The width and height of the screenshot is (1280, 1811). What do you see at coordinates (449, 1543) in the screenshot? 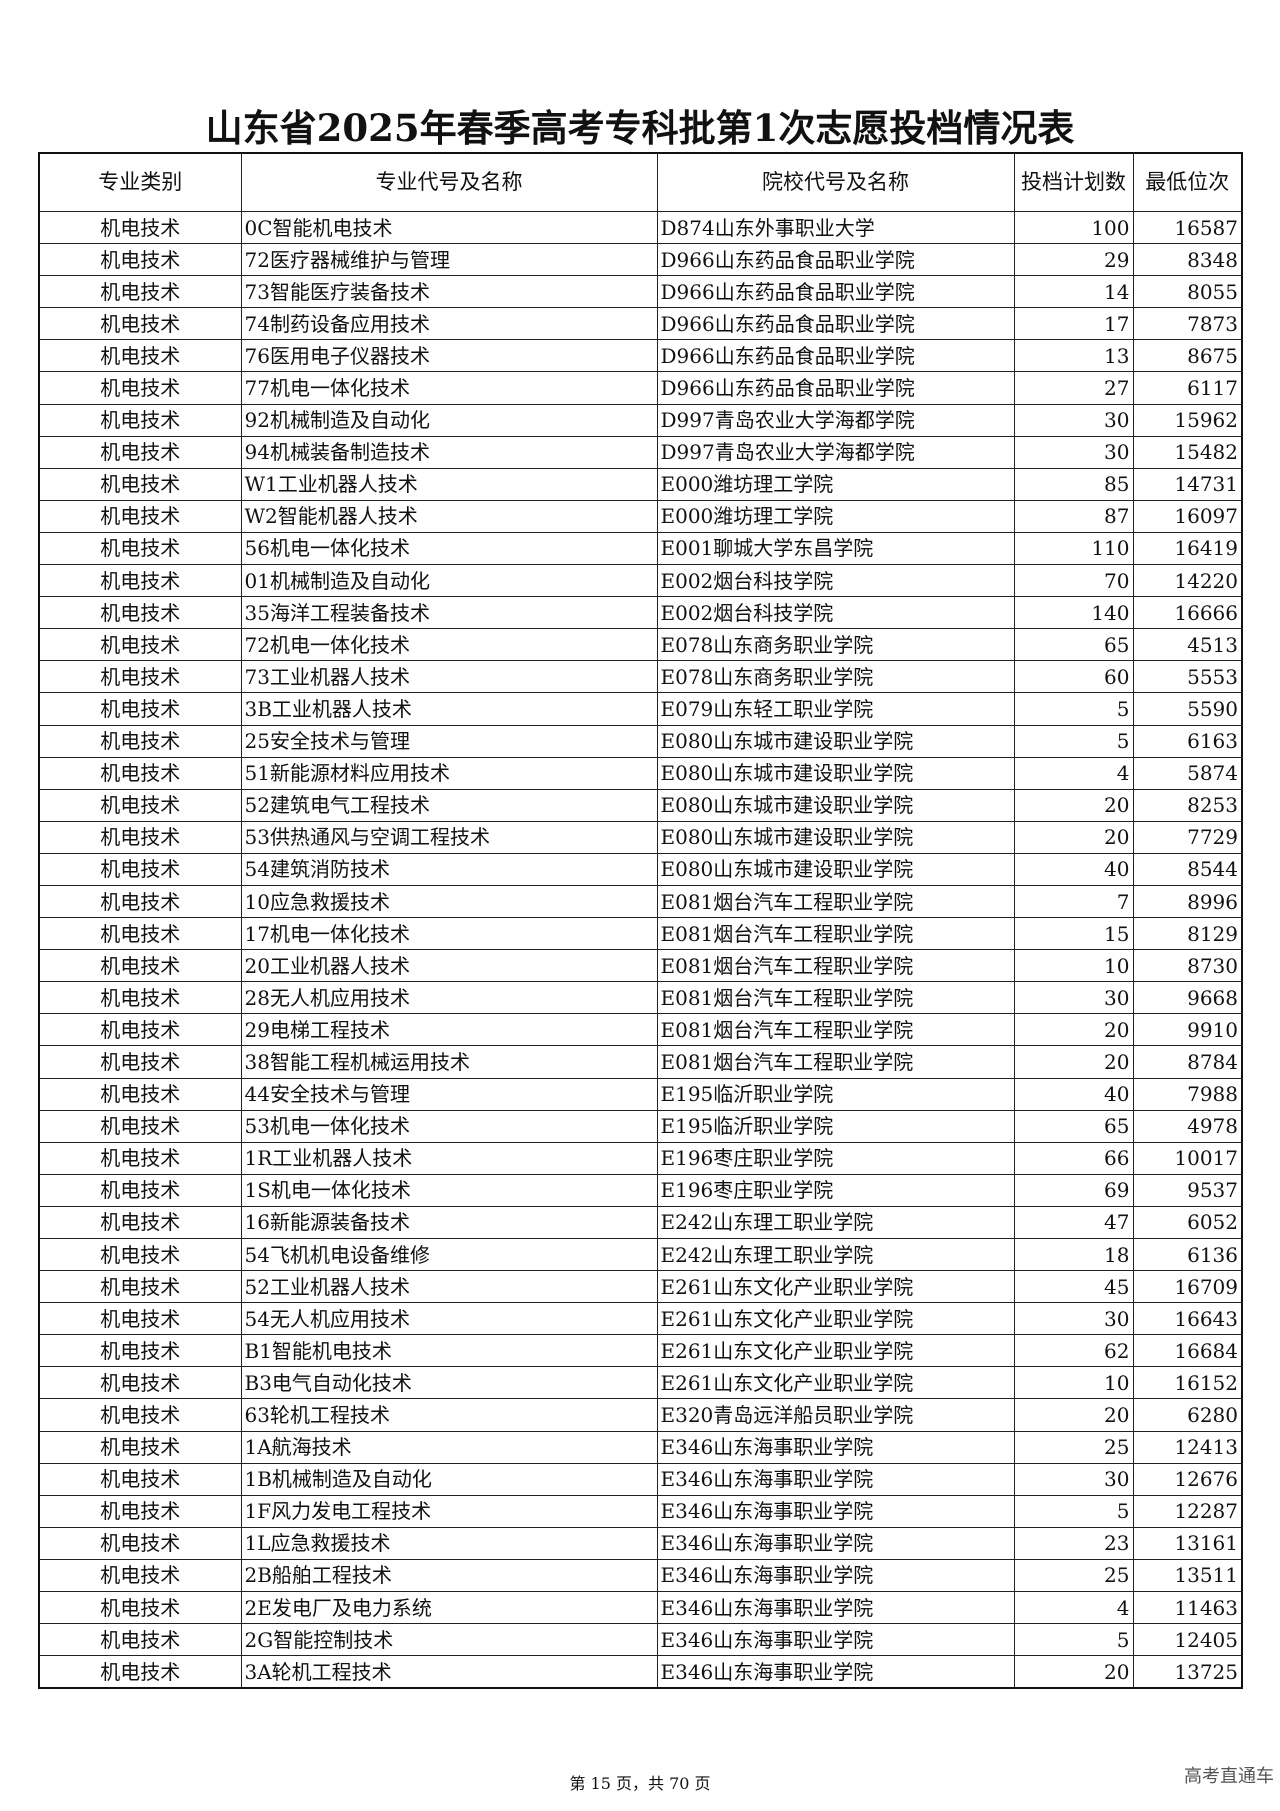
I see `cell-major: 1L应急救援技术` at bounding box center [449, 1543].